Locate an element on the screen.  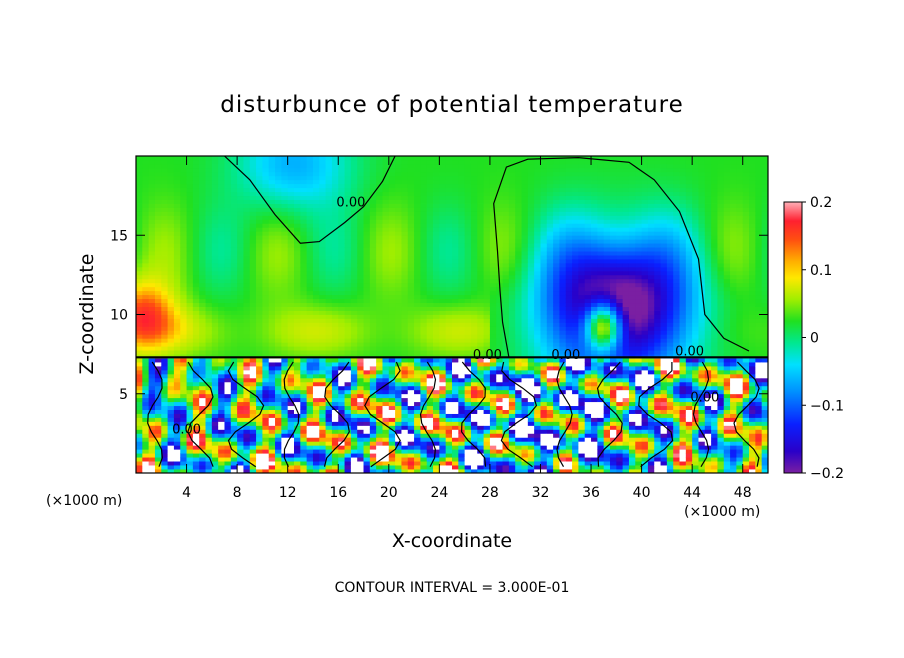
chart-title: disturbunce of potential temperature is located at coordinates (452, 105).